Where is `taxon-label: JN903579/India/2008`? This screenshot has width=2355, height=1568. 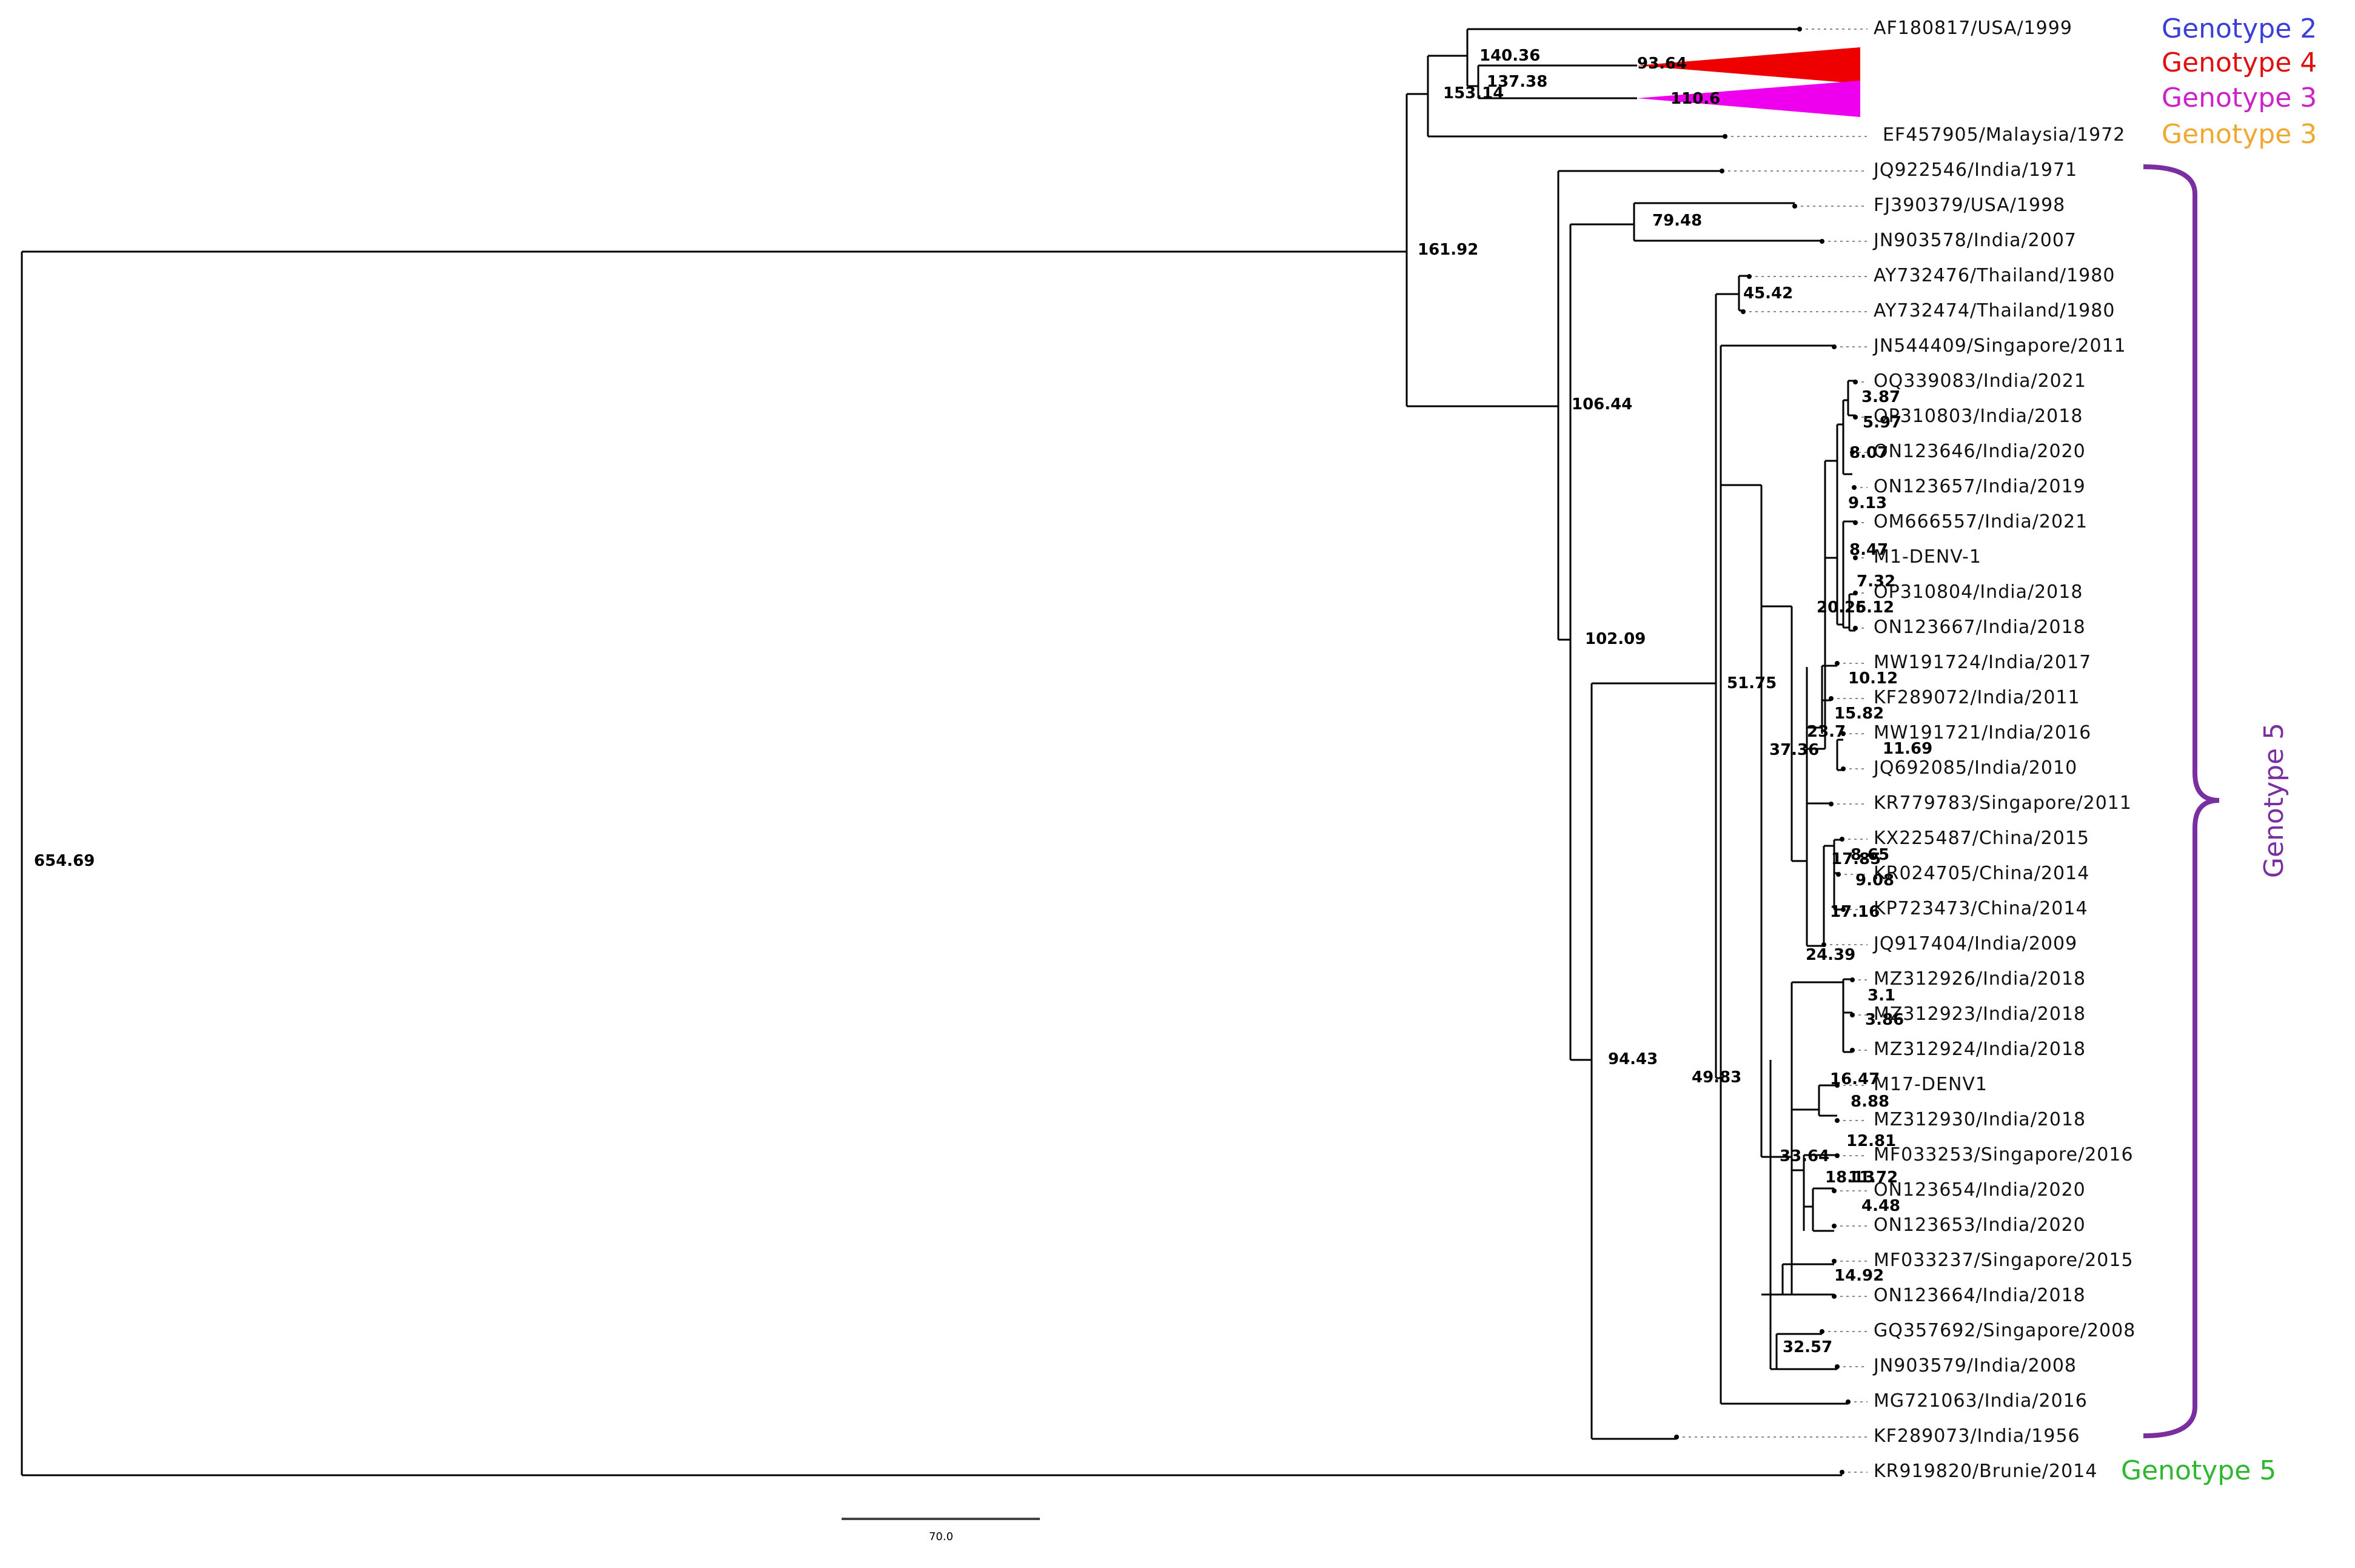 taxon-label: JN903579/India/2008 is located at coordinates (1975, 1366).